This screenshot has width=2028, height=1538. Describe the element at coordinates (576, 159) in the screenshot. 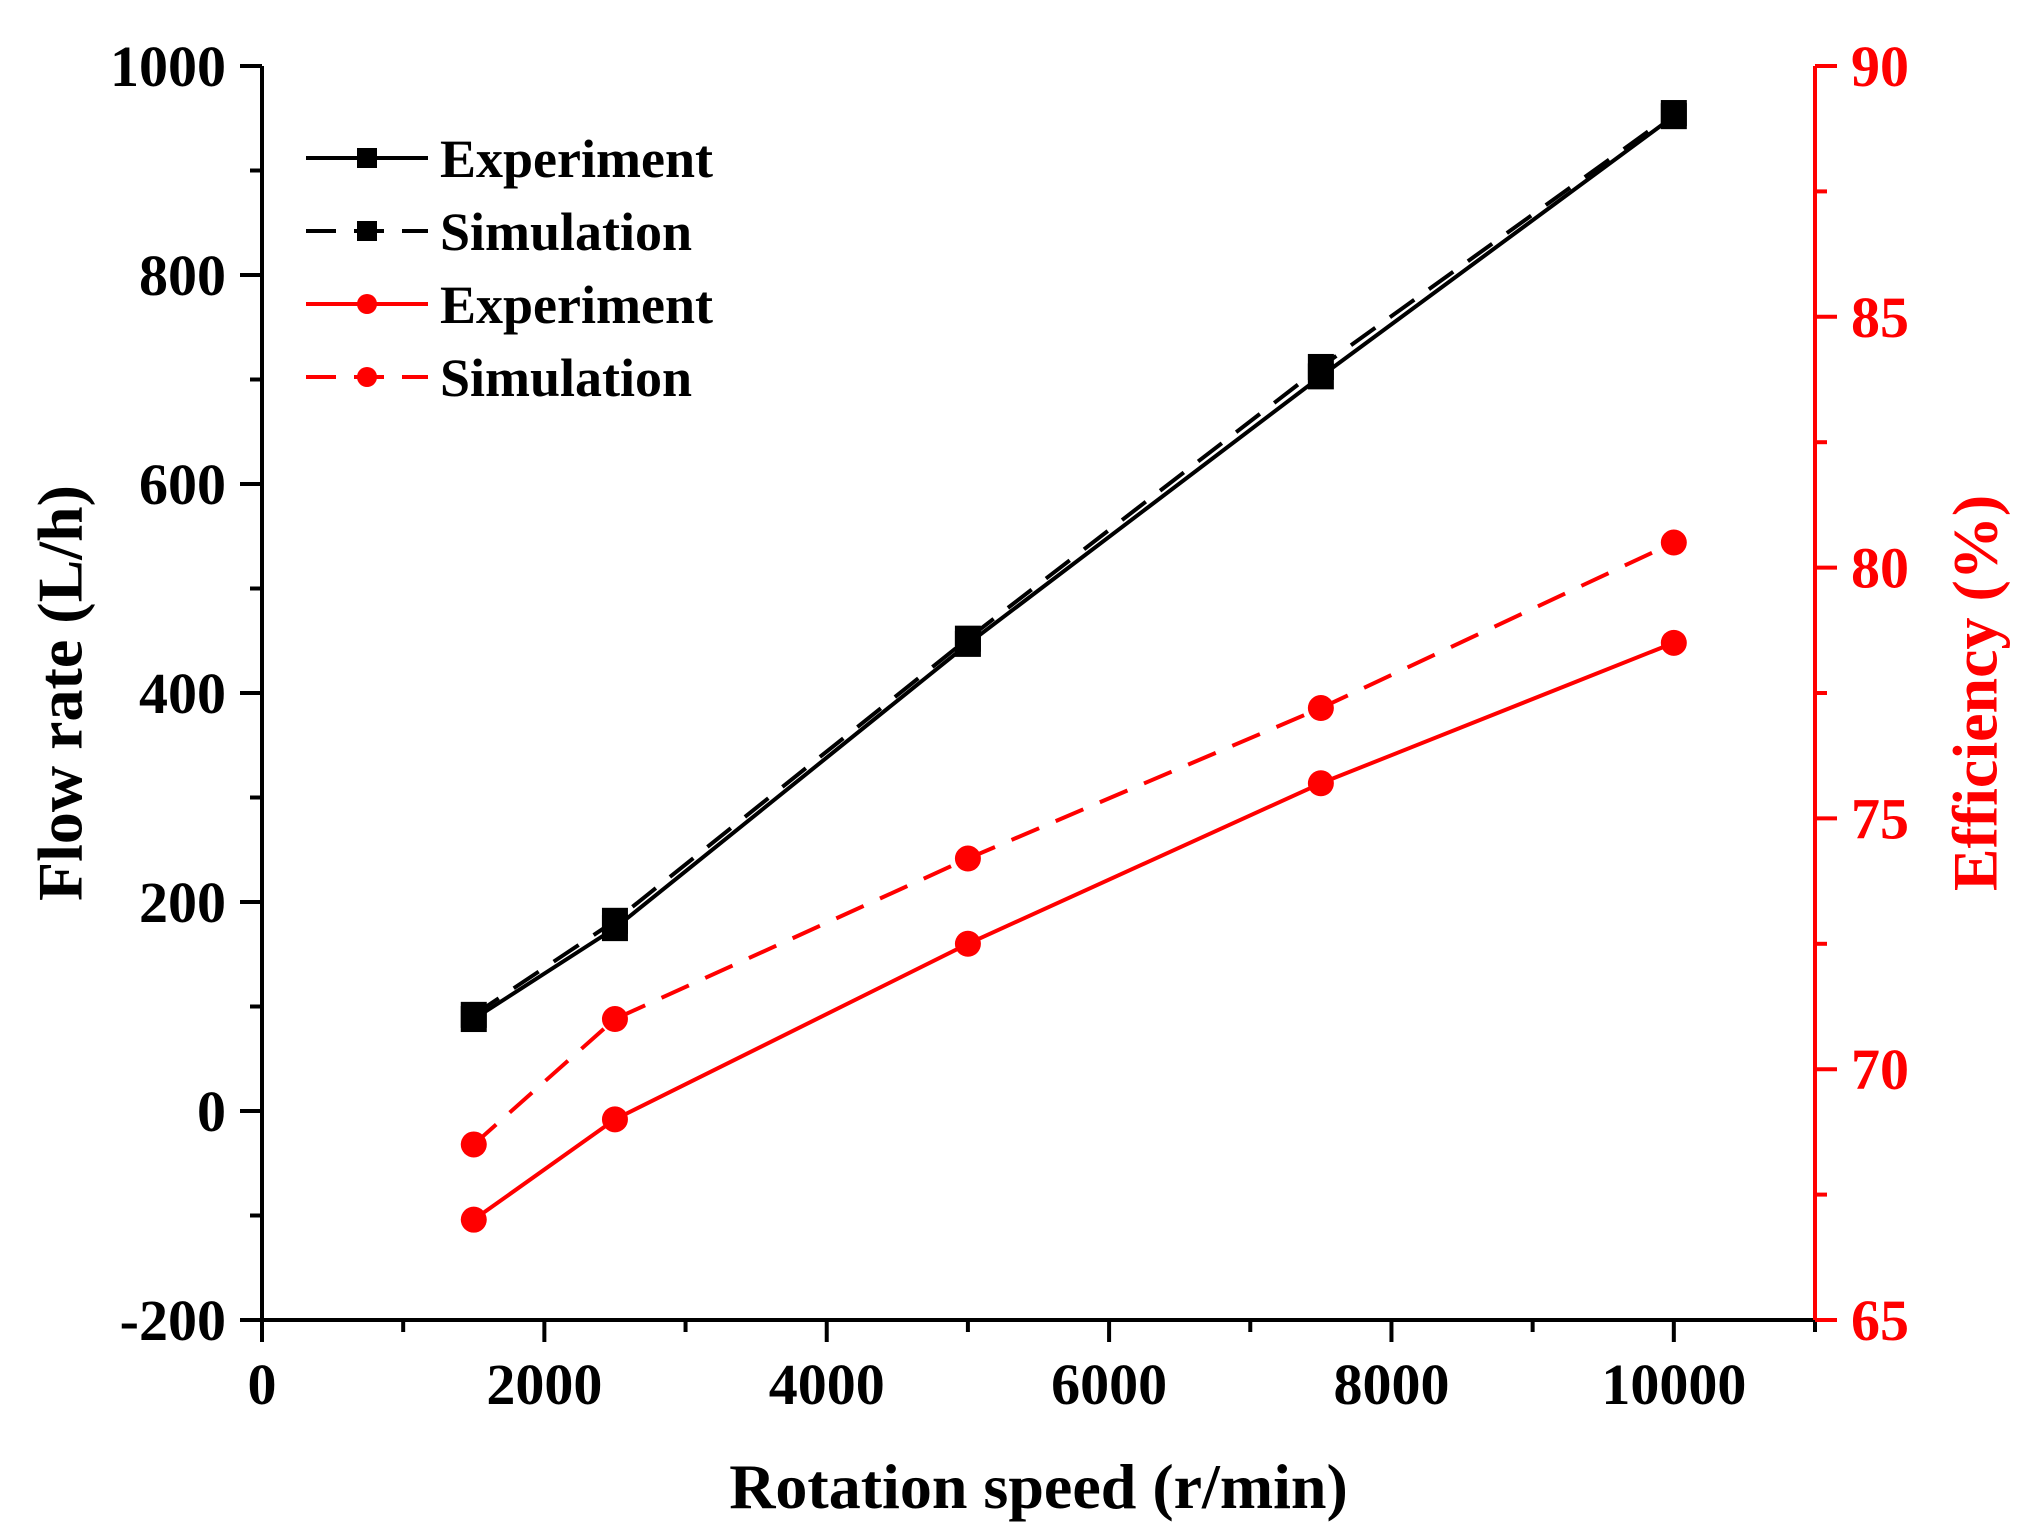

I see `legend-label-0: Experiment` at that location.